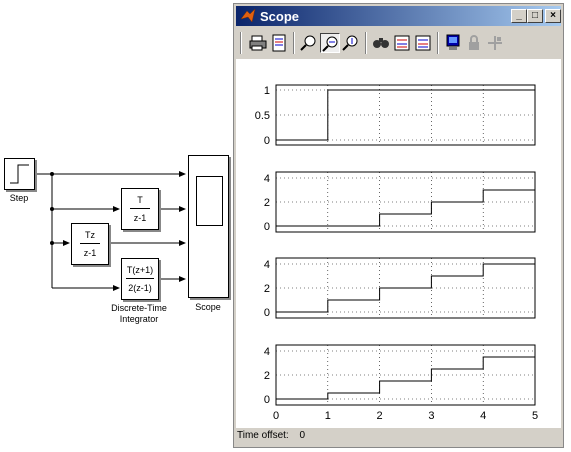 Image resolution: width=571 pixels, height=452 pixels. What do you see at coordinates (267, 376) in the screenshot?
I see `axes-4-ytick-label: 2` at bounding box center [267, 376].